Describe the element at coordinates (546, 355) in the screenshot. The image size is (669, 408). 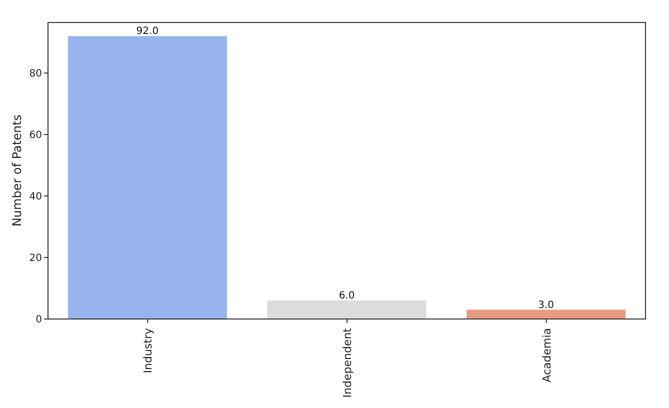
I see `x-tick-label: Academia` at that location.